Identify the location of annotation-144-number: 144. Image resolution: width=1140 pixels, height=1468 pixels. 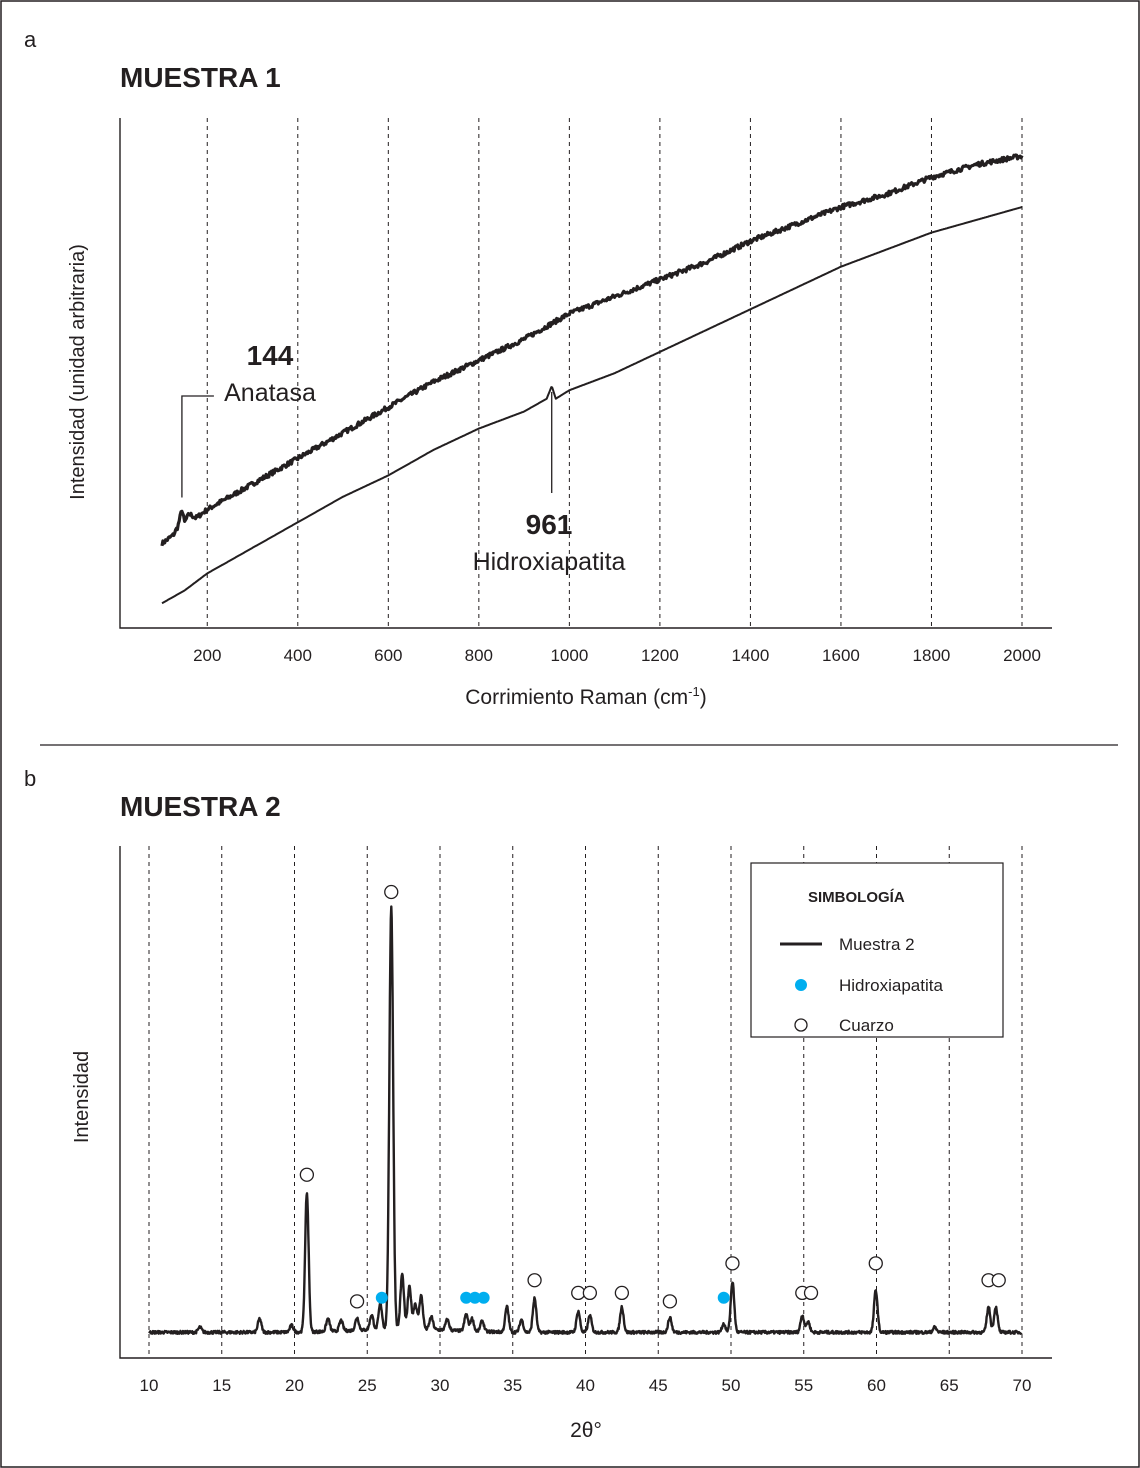
(270, 355).